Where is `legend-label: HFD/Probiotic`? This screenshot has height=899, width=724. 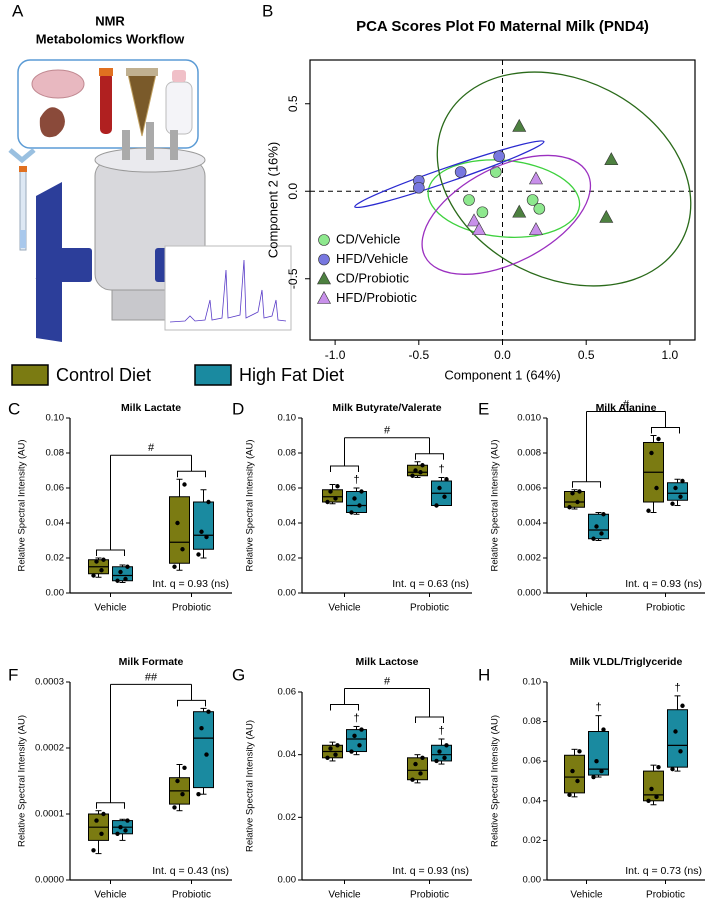 legend-label: HFD/Probiotic is located at coordinates (376, 297).